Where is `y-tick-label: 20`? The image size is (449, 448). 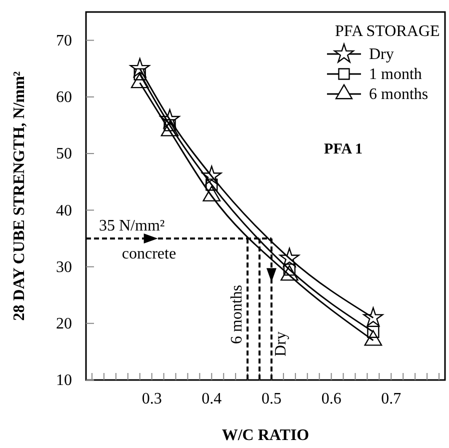 y-tick-label: 20 is located at coordinates (64, 324).